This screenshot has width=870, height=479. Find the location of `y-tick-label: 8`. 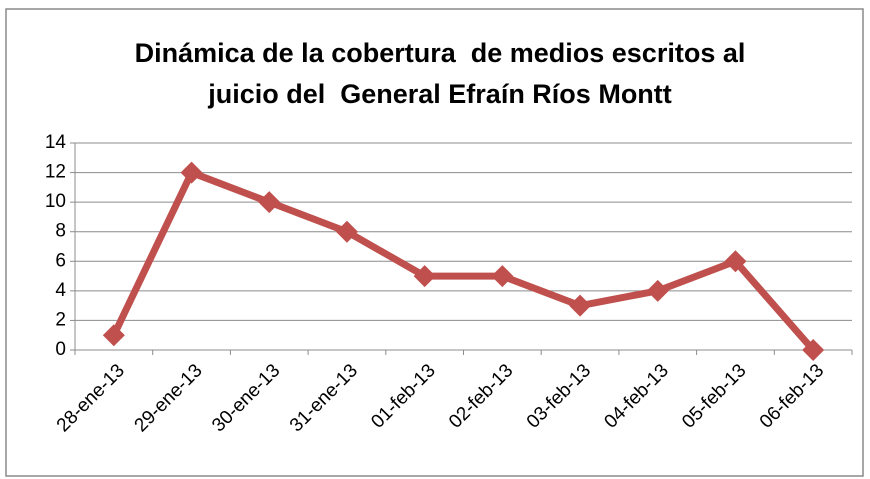

y-tick-label: 8 is located at coordinates (60, 231).